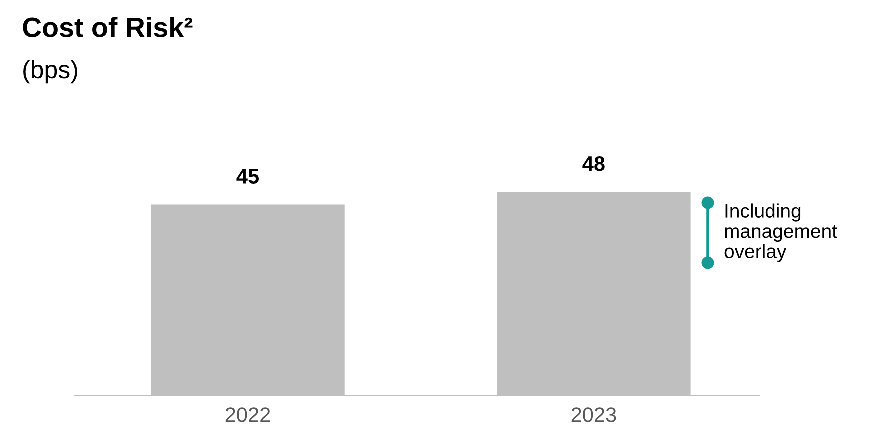 This screenshot has height=433, width=871. What do you see at coordinates (593, 164) in the screenshot?
I see `data-label: 48` at bounding box center [593, 164].